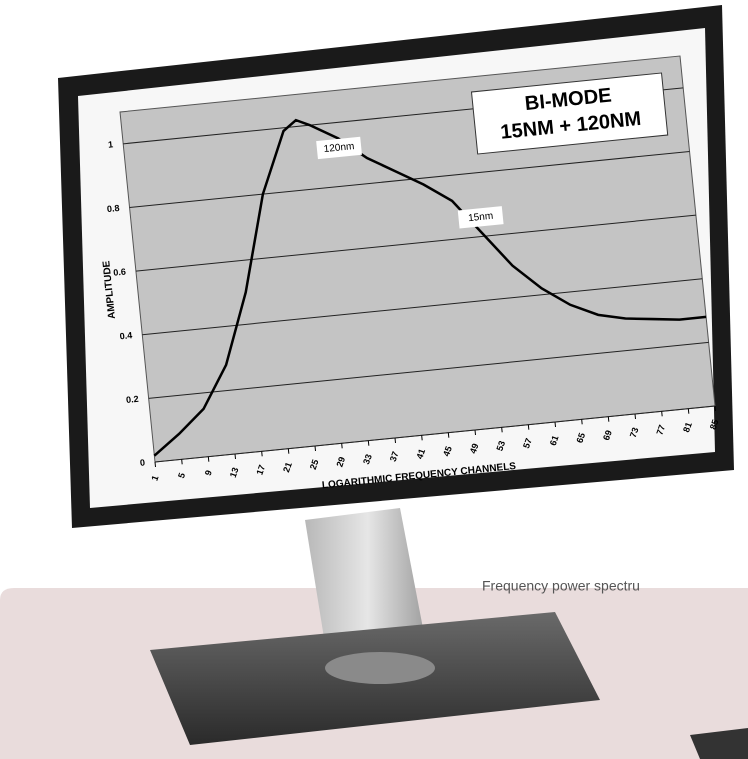 The image size is (748, 759). I want to click on x-tick-label: 49, so click(474, 448).